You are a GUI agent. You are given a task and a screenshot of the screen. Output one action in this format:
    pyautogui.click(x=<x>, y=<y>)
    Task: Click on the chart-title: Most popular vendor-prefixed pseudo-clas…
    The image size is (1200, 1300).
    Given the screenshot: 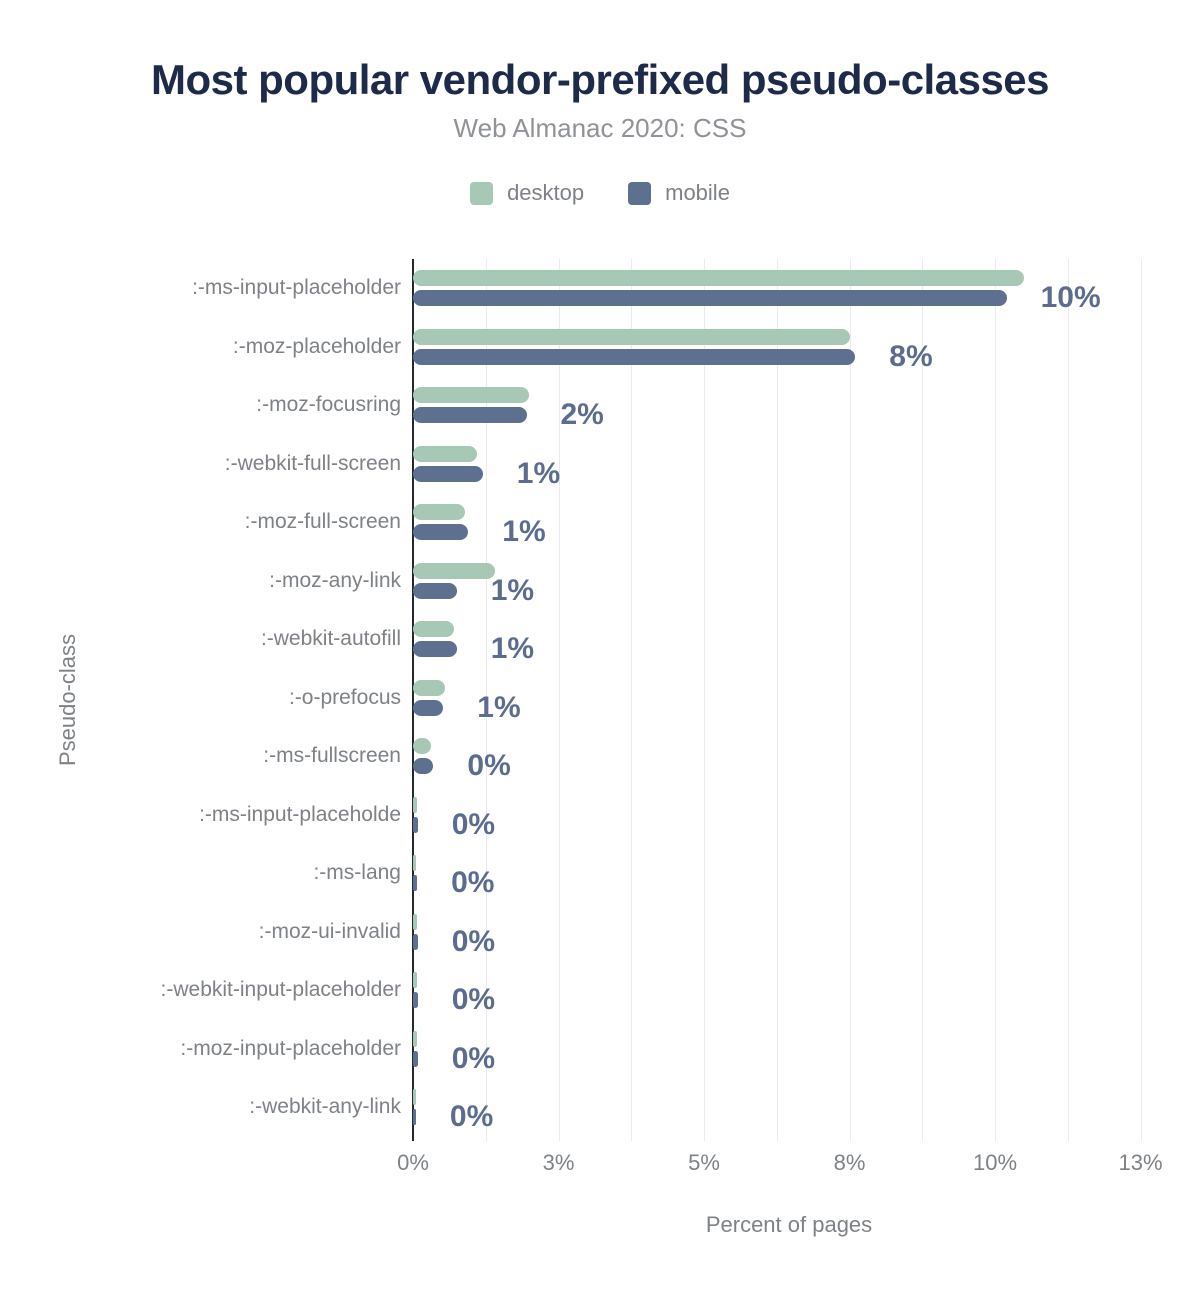 What is the action you would take?
    pyautogui.click(x=600, y=79)
    